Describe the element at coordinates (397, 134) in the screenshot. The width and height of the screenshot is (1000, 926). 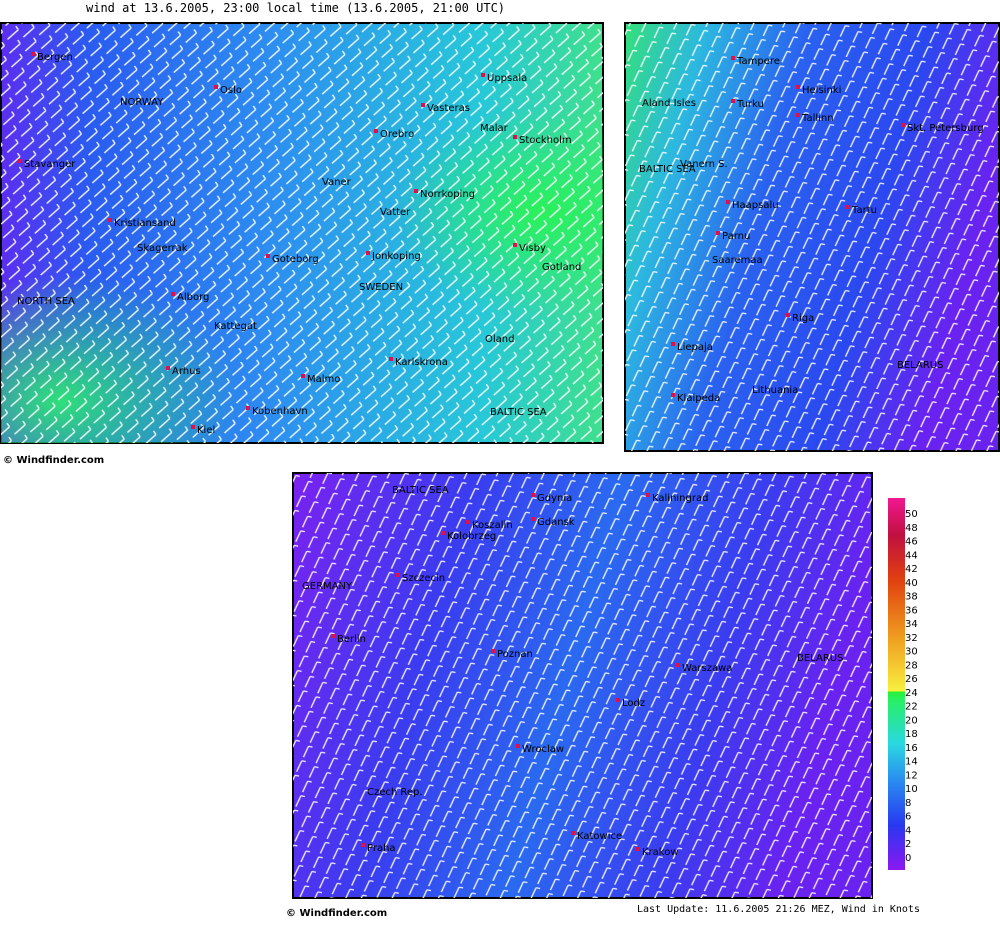
I see `place-label: Orebro` at that location.